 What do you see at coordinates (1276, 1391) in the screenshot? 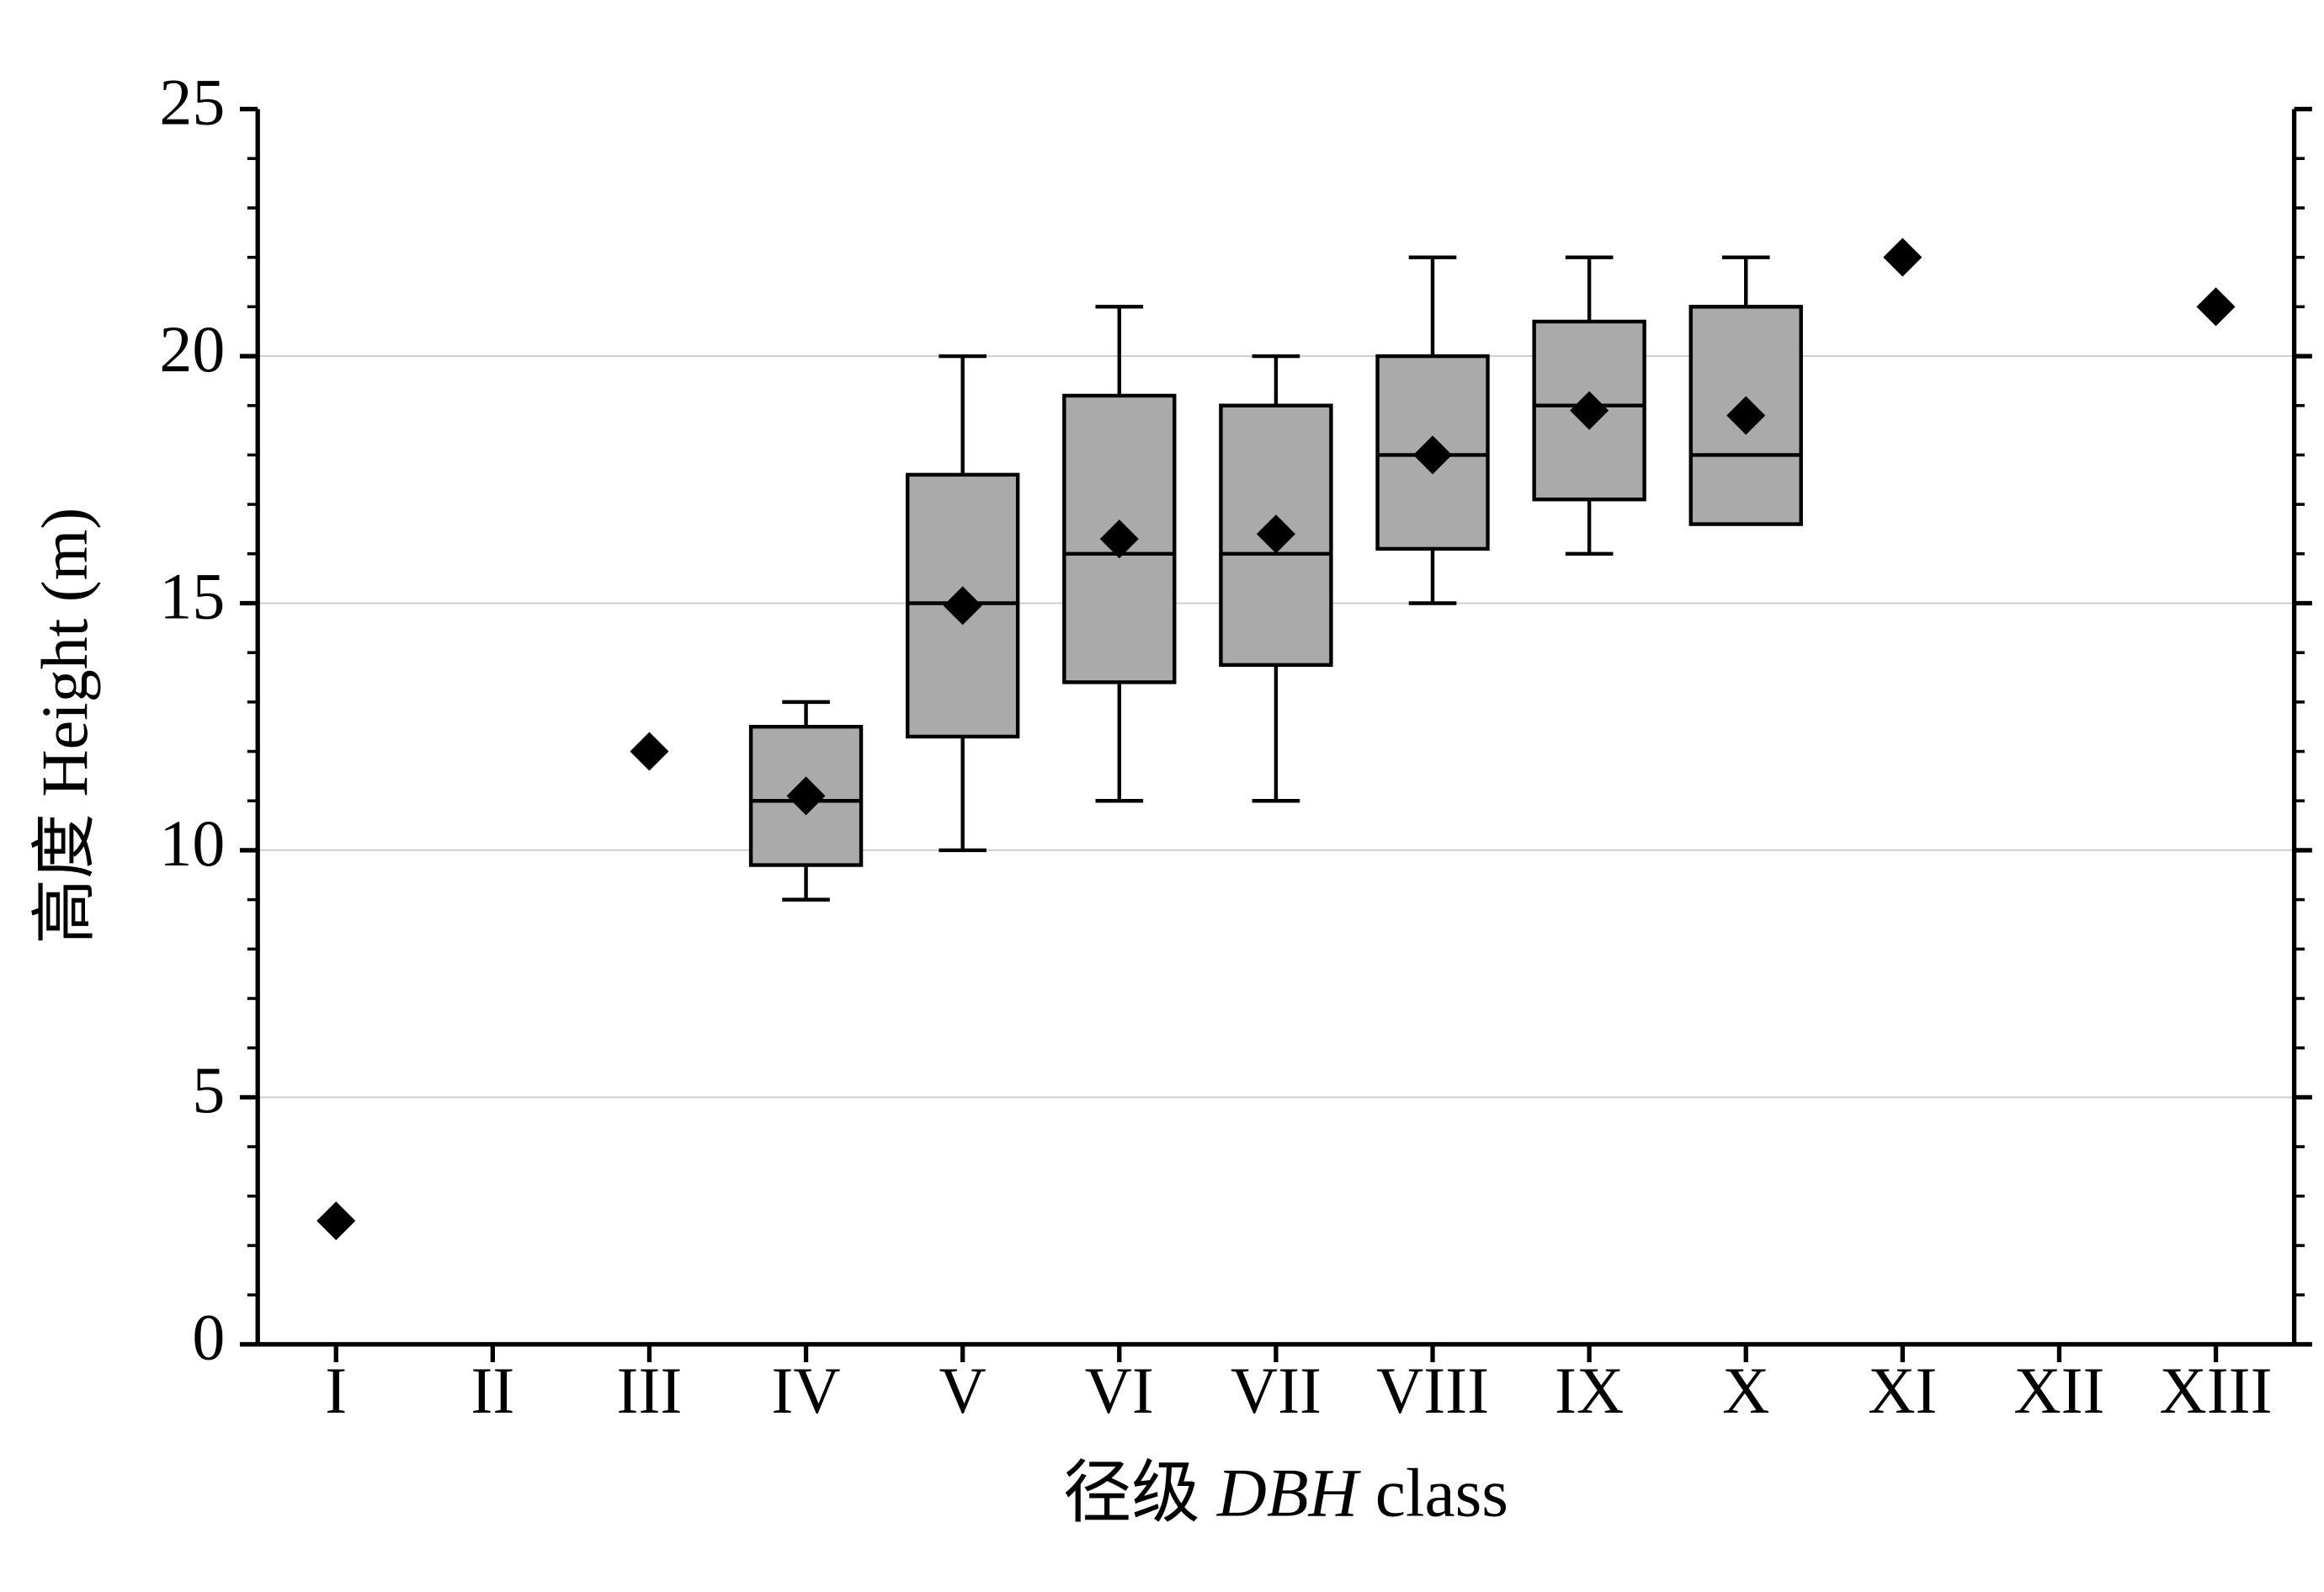
I see `x-tick-label: VII` at bounding box center [1276, 1391].